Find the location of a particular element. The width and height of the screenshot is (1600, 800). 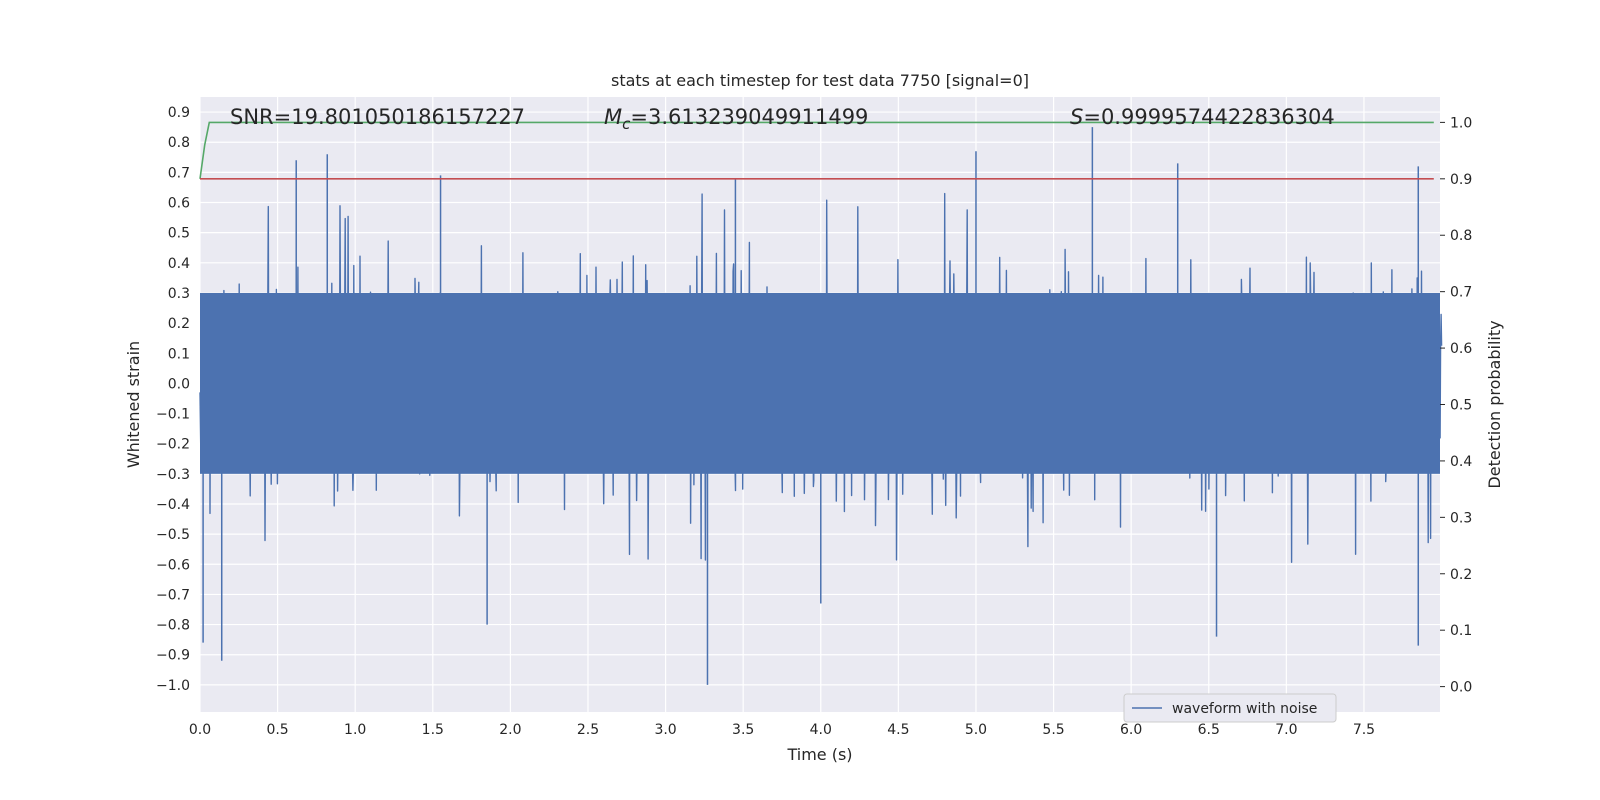

y-tick-label: −0.5 is located at coordinates (173, 535).